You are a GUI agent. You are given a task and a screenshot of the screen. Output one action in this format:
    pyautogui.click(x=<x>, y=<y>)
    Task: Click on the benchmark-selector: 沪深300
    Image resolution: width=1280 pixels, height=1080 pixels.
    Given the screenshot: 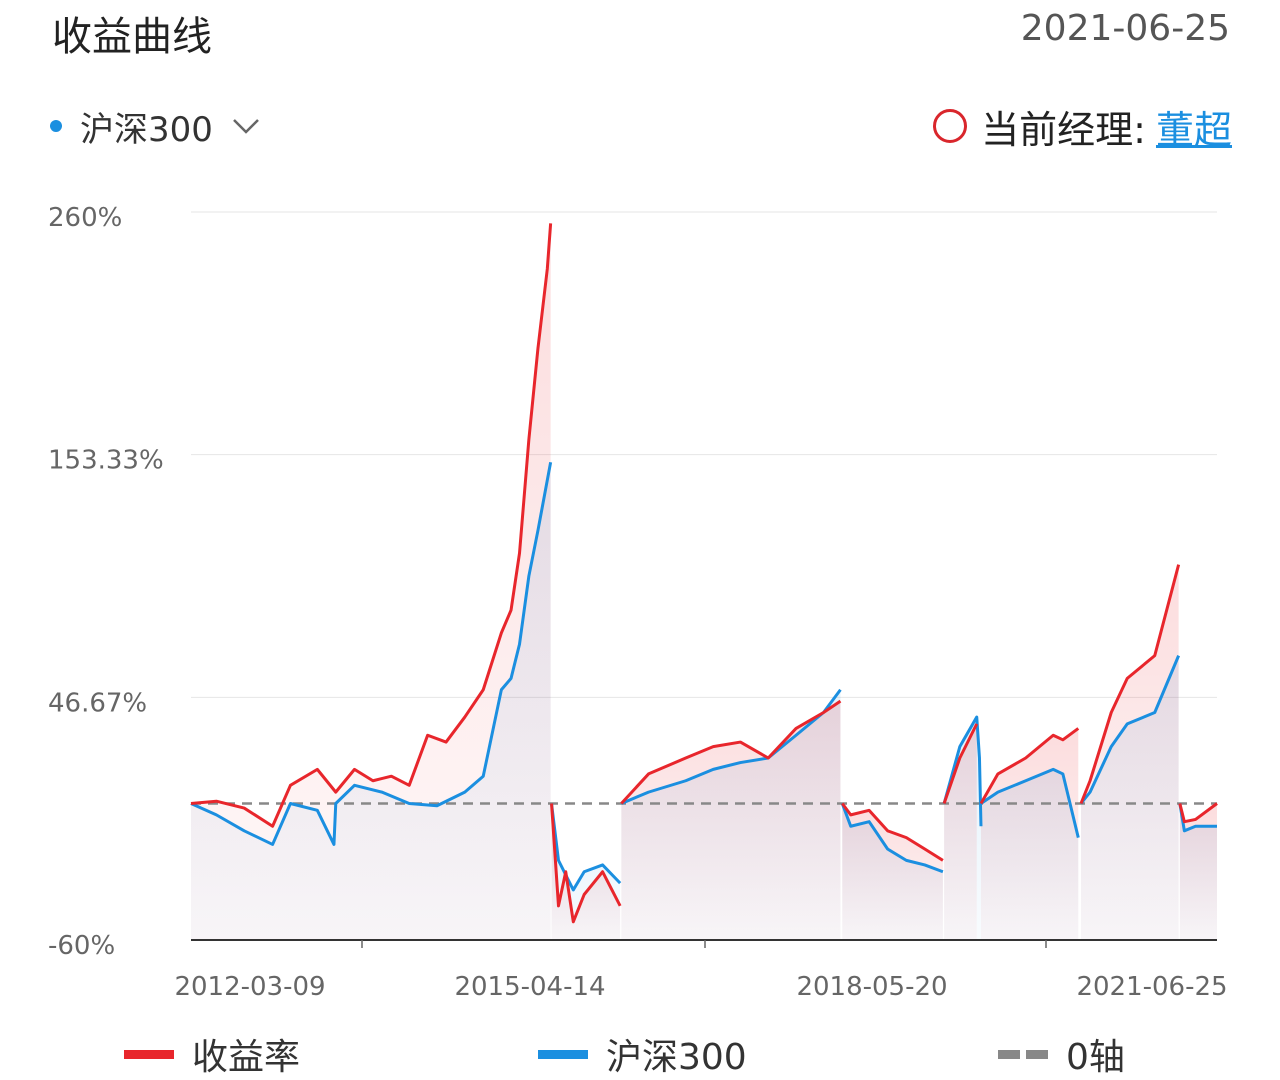 What is the action you would take?
    pyautogui.click(x=155, y=127)
    